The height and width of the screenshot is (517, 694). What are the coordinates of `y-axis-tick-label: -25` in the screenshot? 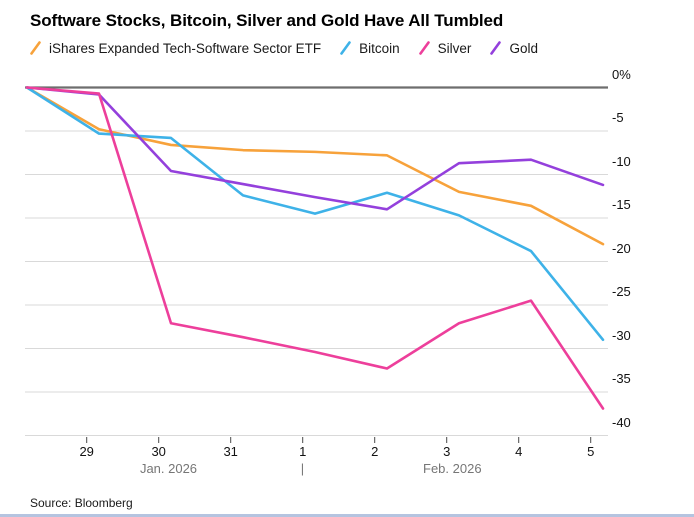 It's located at (621, 291).